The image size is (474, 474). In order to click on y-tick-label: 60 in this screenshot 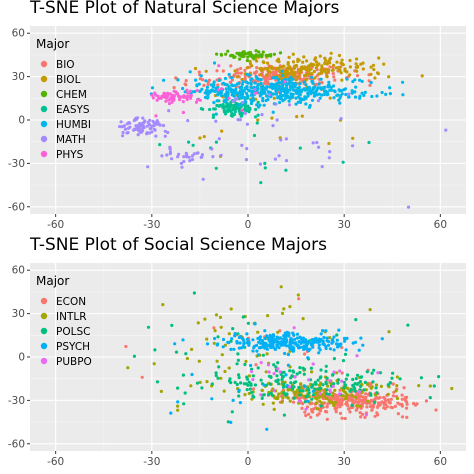, I will do `click(18, 34)`.